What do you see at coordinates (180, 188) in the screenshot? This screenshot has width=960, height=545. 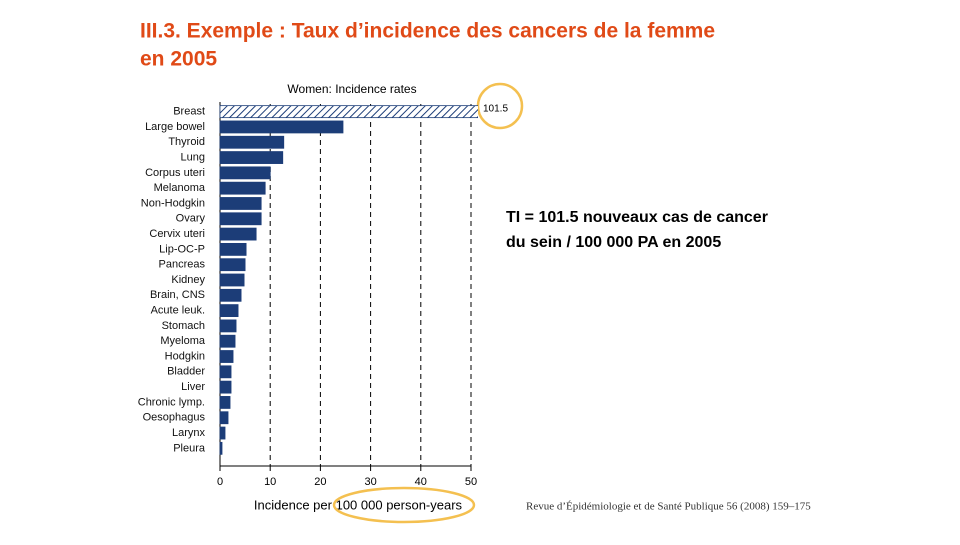 I see `y-tick-label: Melanoma` at bounding box center [180, 188].